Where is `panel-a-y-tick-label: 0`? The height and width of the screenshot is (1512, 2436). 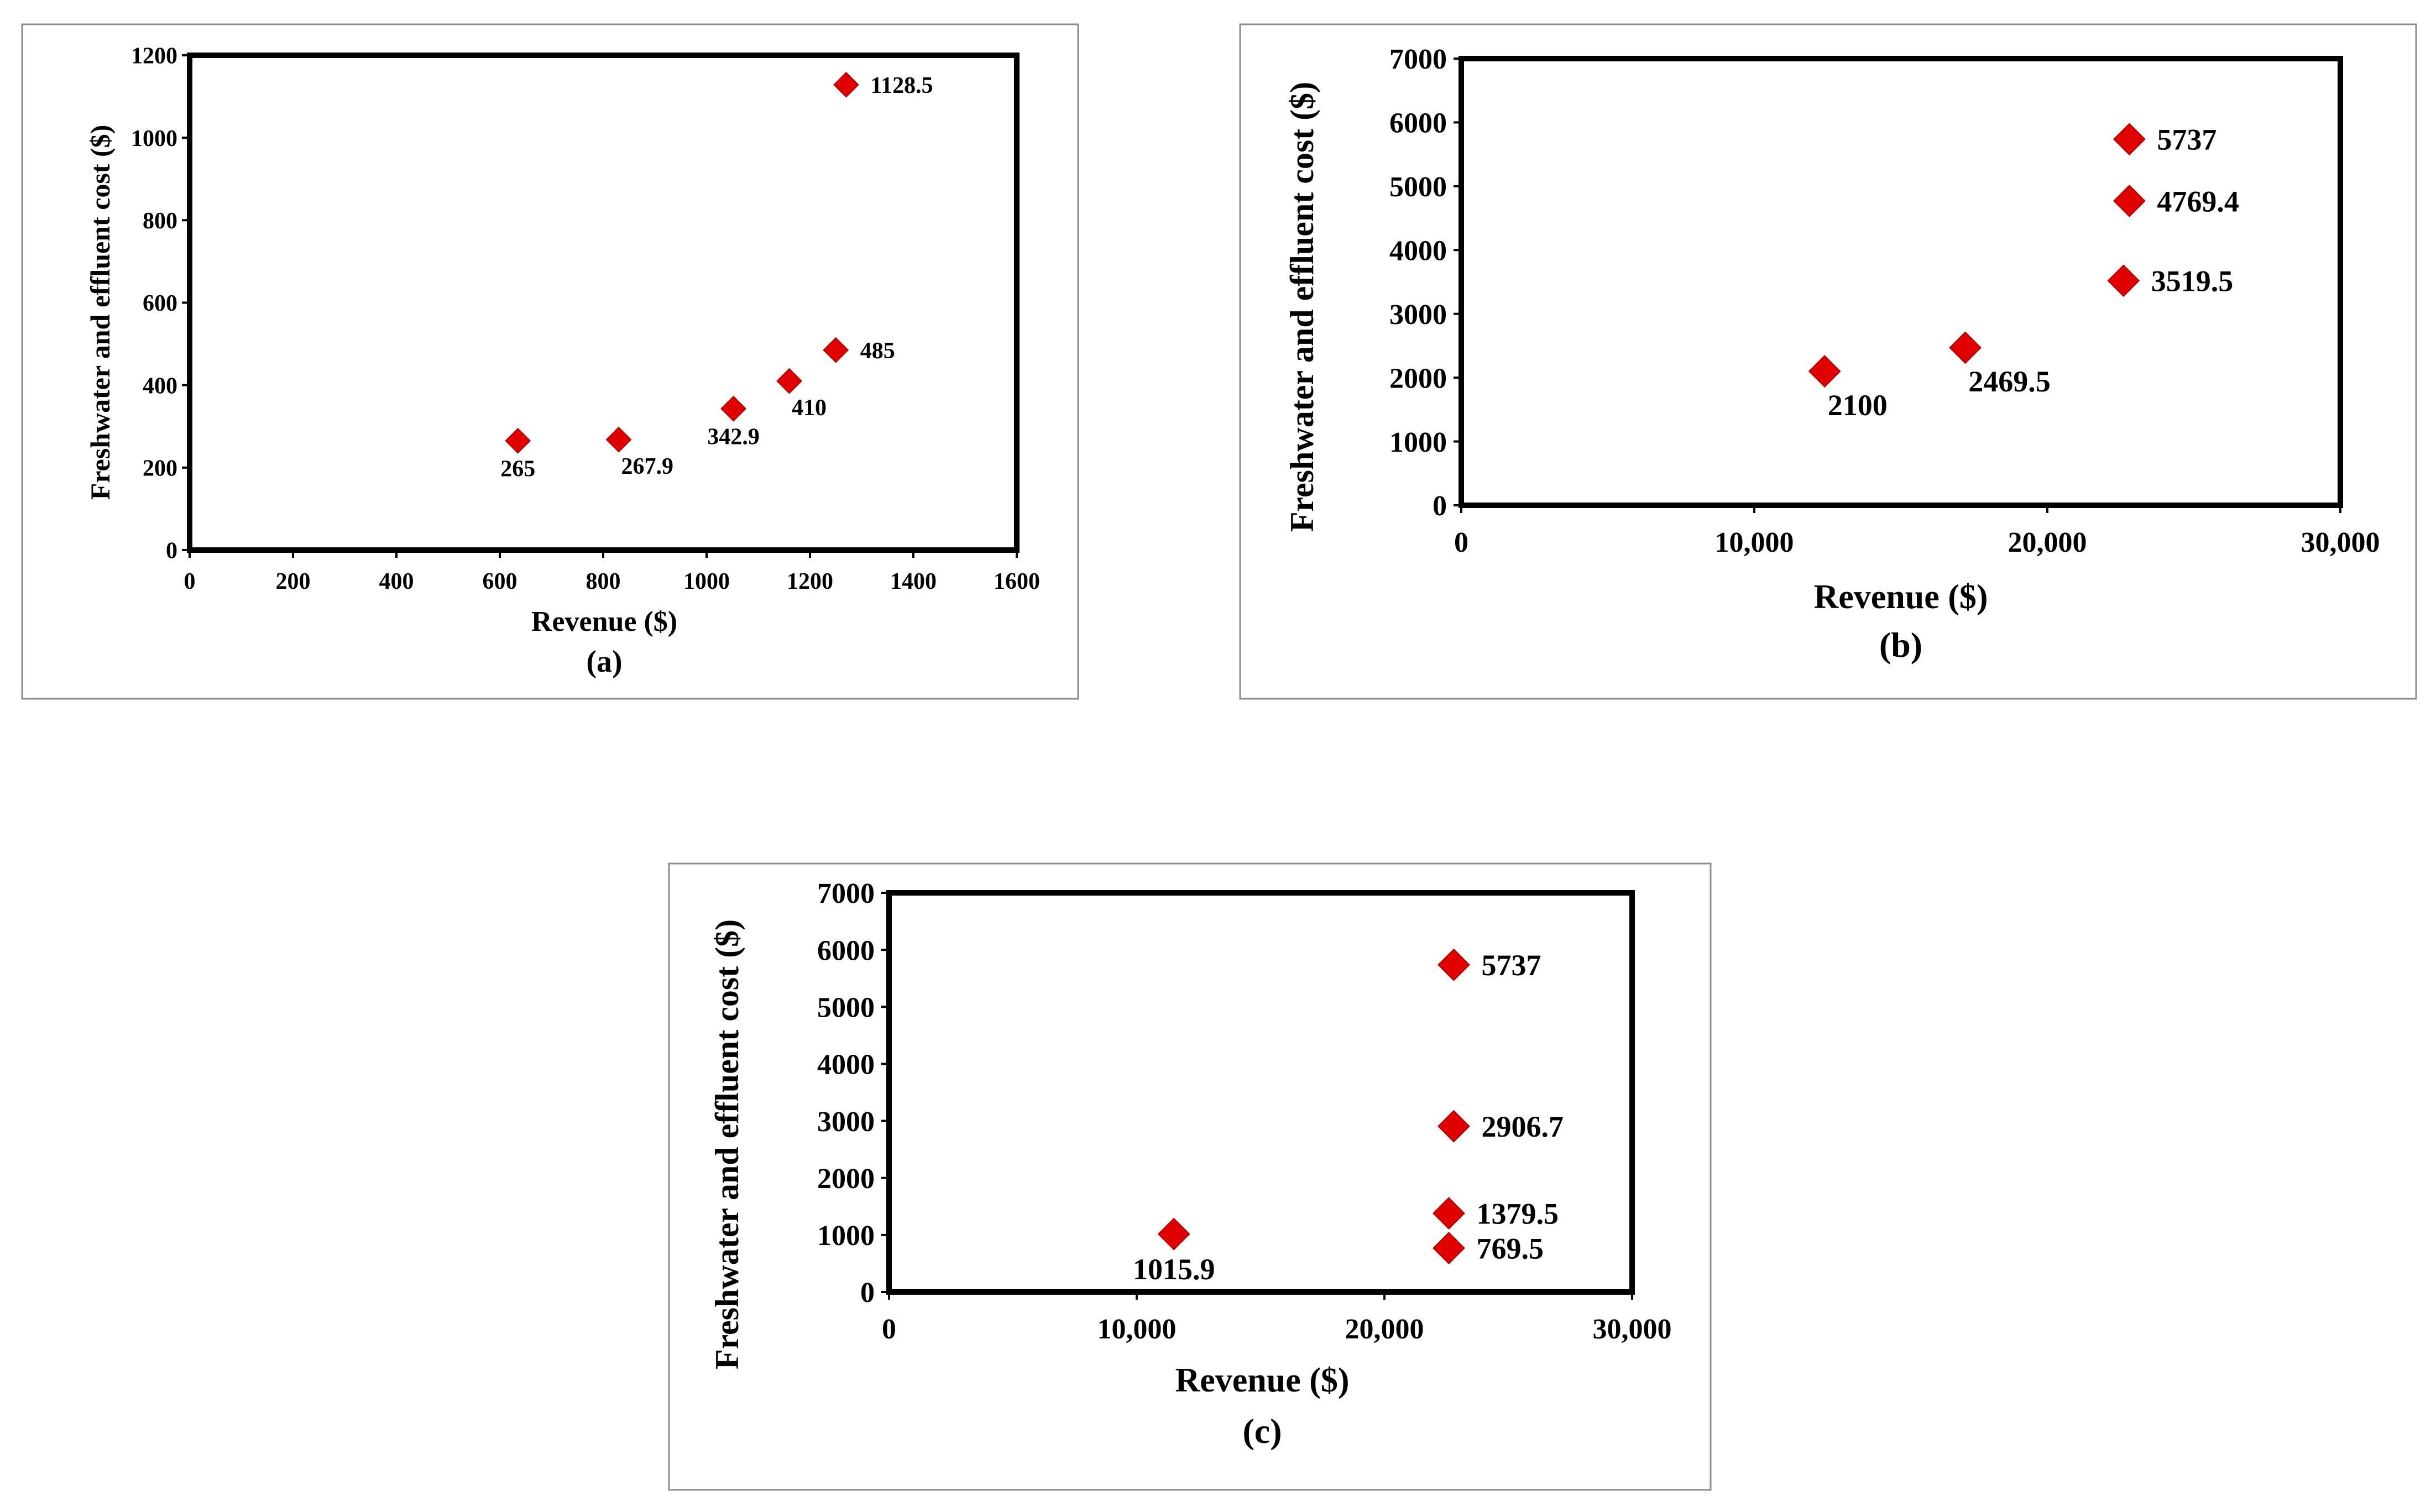
panel-a-y-tick-label: 0 is located at coordinates (172, 551).